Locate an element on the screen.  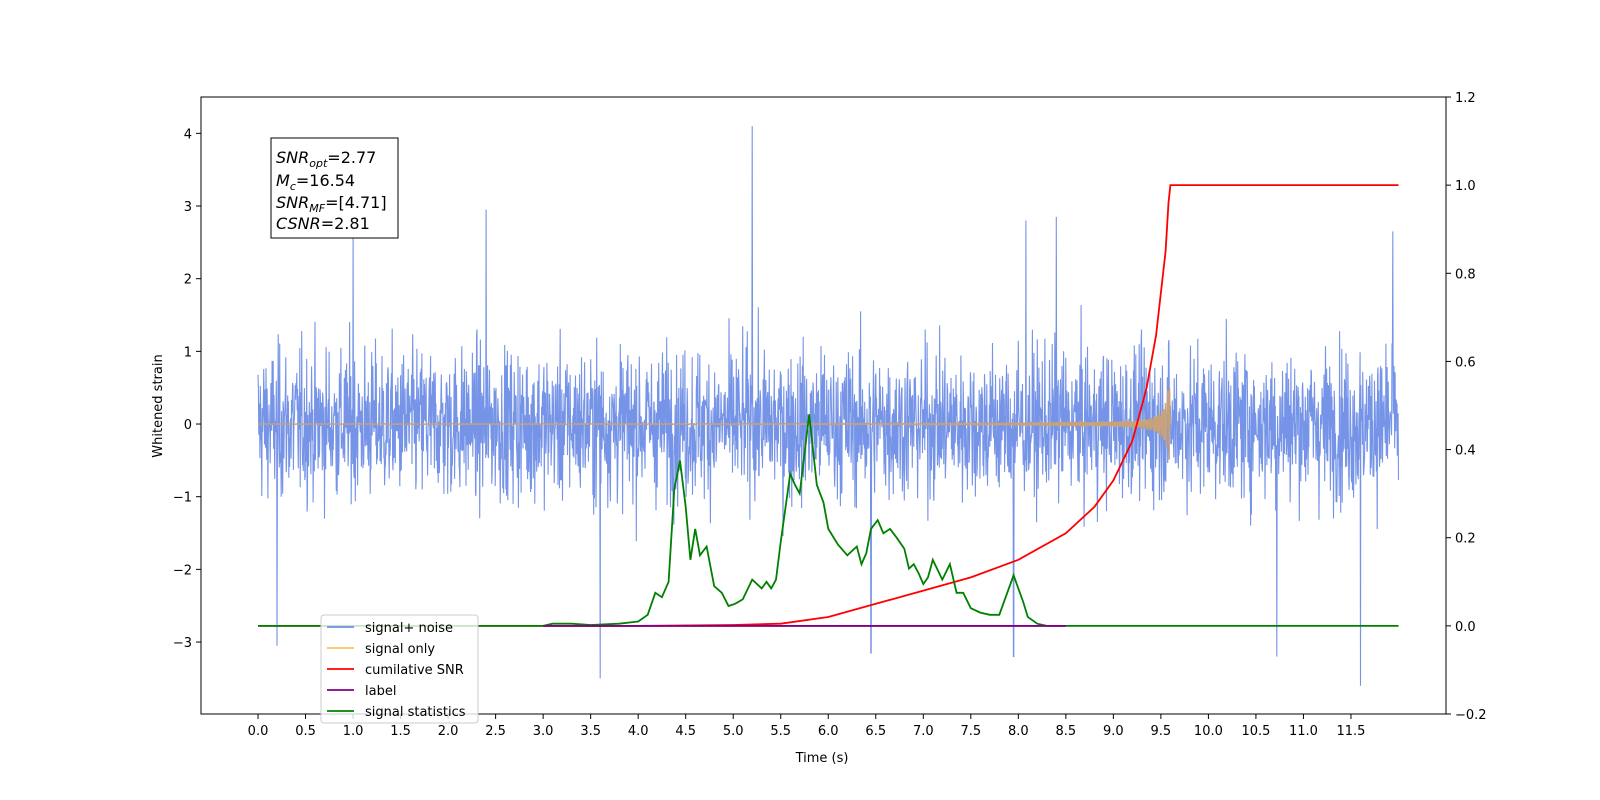
y-left-tick-label: −1 is located at coordinates (182, 498).